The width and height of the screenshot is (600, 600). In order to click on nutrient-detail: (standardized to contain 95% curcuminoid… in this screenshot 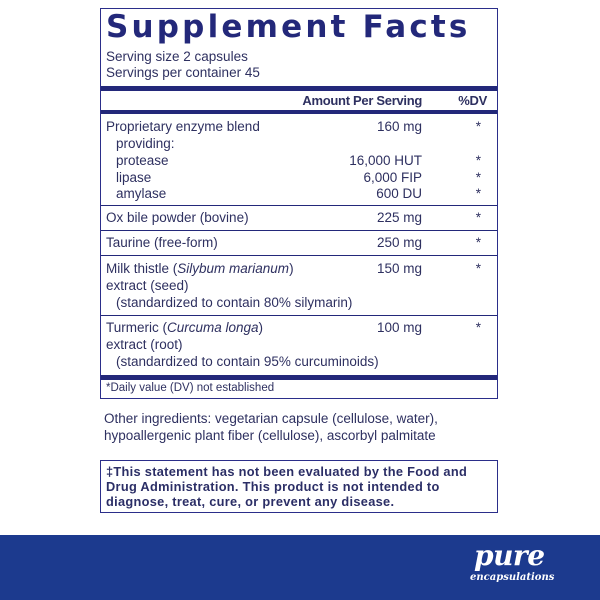, I will do `click(247, 361)`.